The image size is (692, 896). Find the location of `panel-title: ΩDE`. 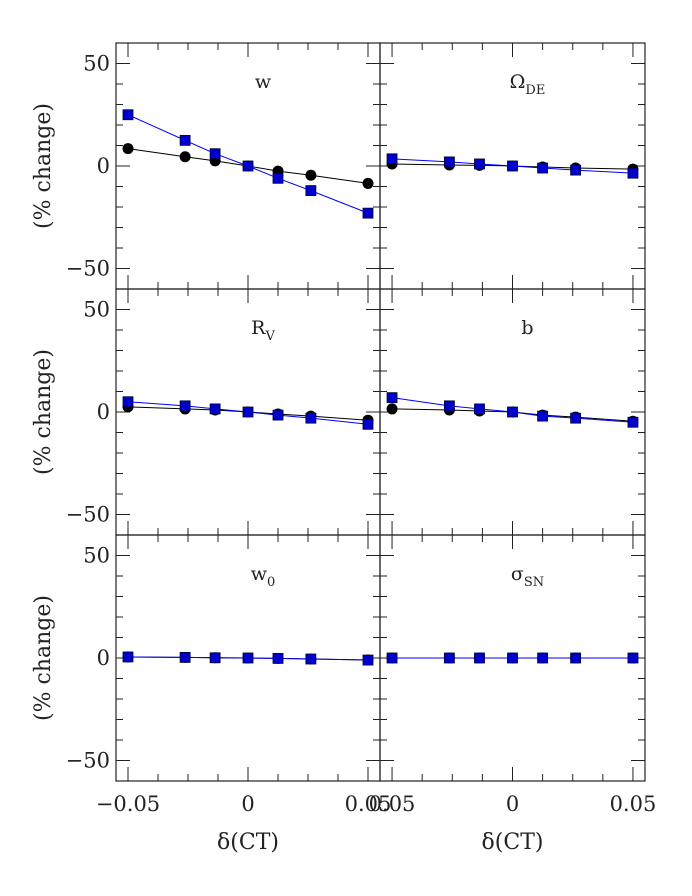

panel-title: ΩDE is located at coordinates (528, 84).